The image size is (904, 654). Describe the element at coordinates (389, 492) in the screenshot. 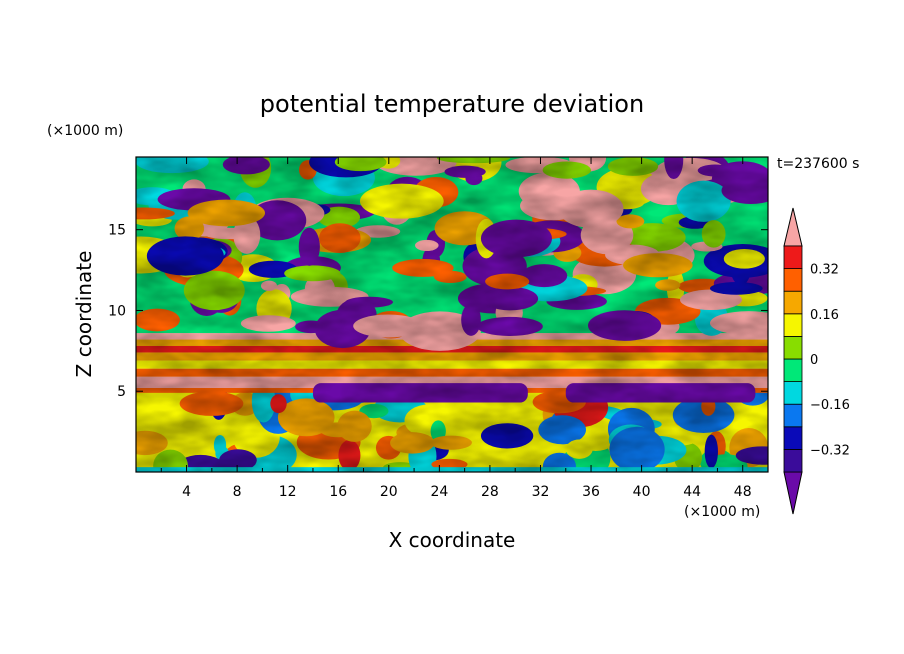

I see `x-tick-label: 20` at that location.